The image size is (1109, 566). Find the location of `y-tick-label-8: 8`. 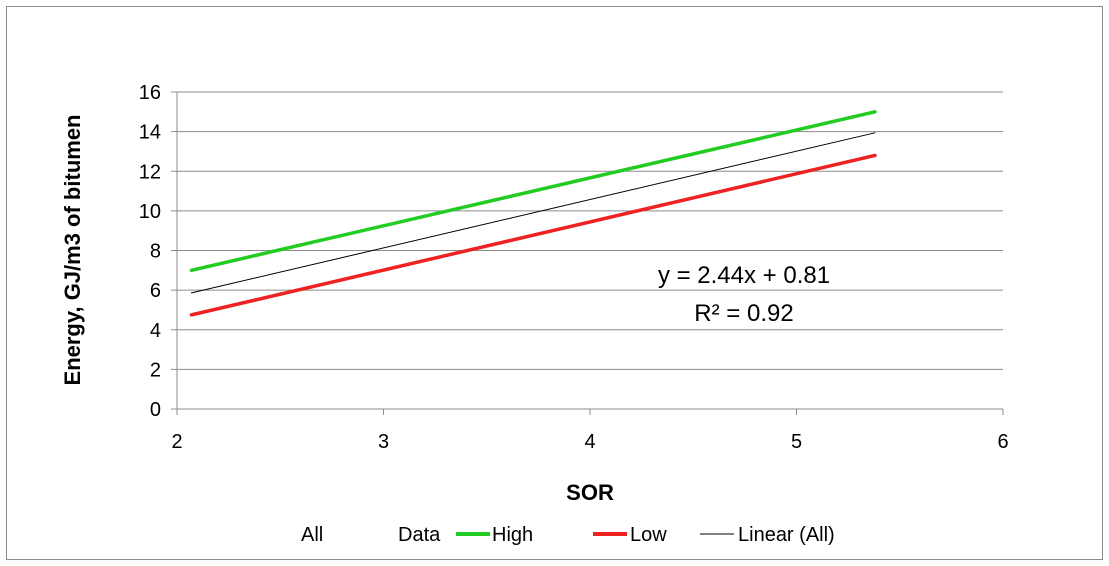

y-tick-label-8: 8 is located at coordinates (155, 252).